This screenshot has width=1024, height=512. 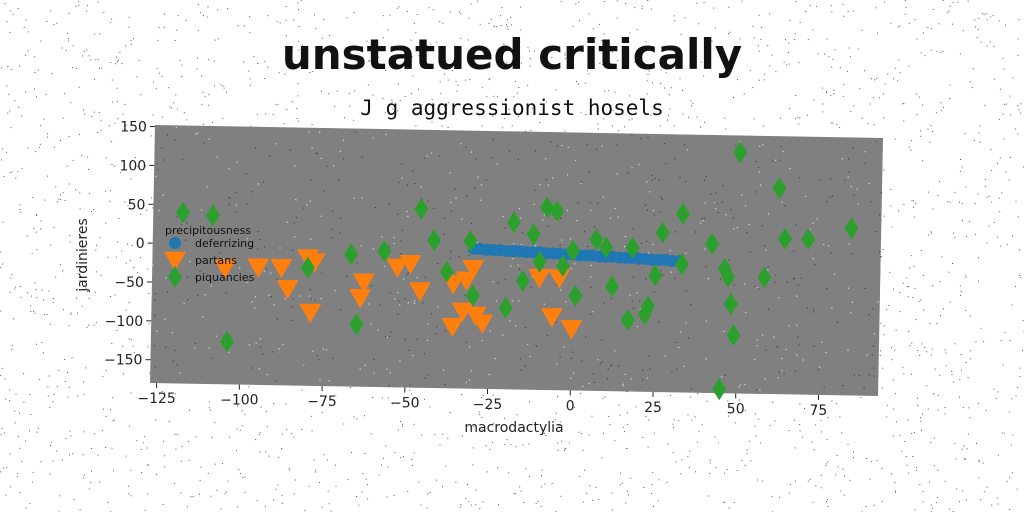 What do you see at coordinates (570, 407) in the screenshot?
I see `x-tick-label: 0` at bounding box center [570, 407].